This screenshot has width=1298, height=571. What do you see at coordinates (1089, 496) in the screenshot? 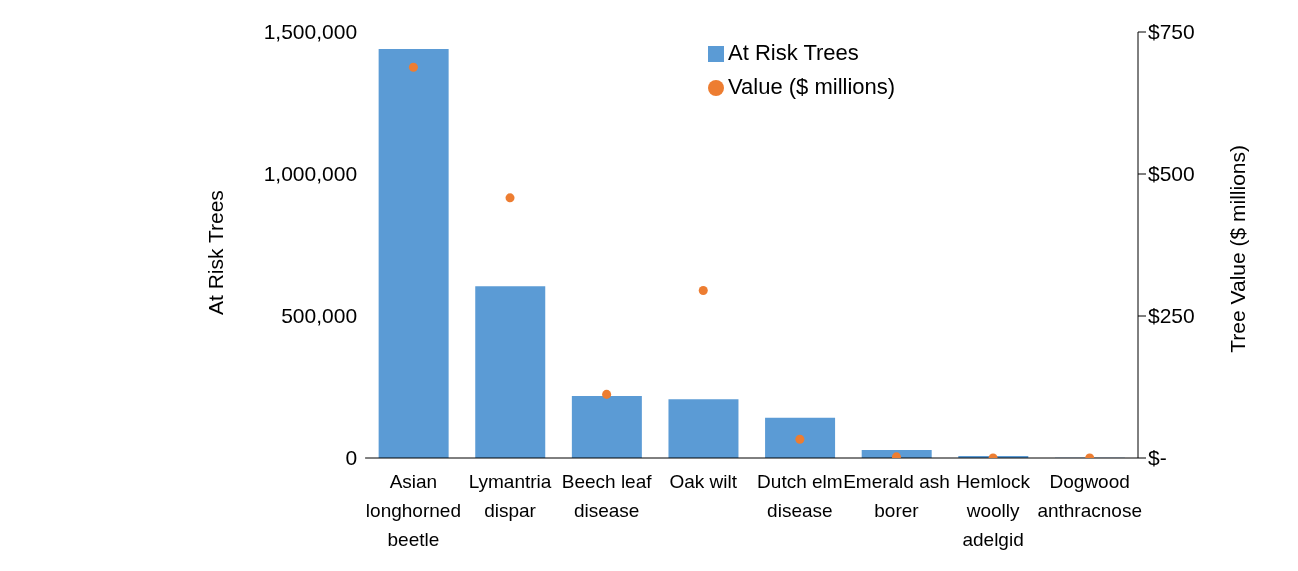
I see `x-tick-label: Dogwood anthracnose` at bounding box center [1089, 496].